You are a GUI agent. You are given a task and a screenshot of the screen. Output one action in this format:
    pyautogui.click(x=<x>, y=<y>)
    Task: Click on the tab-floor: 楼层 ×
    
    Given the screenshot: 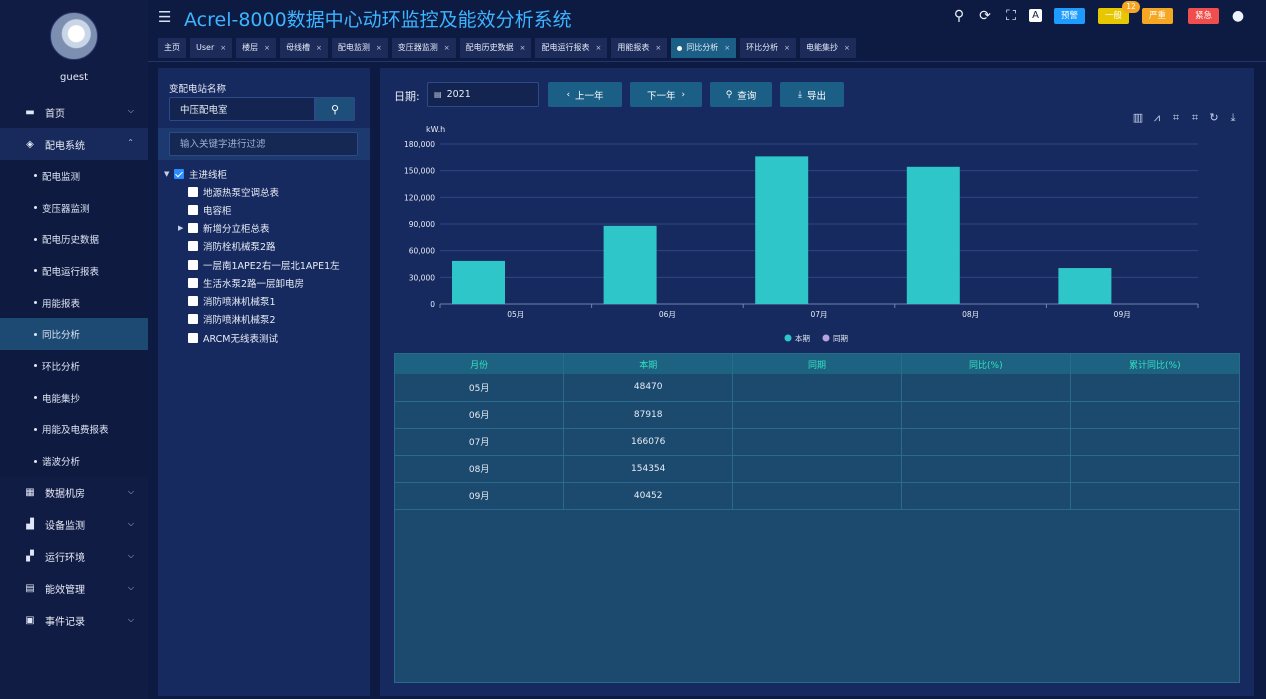 What is the action you would take?
    pyautogui.click(x=256, y=48)
    